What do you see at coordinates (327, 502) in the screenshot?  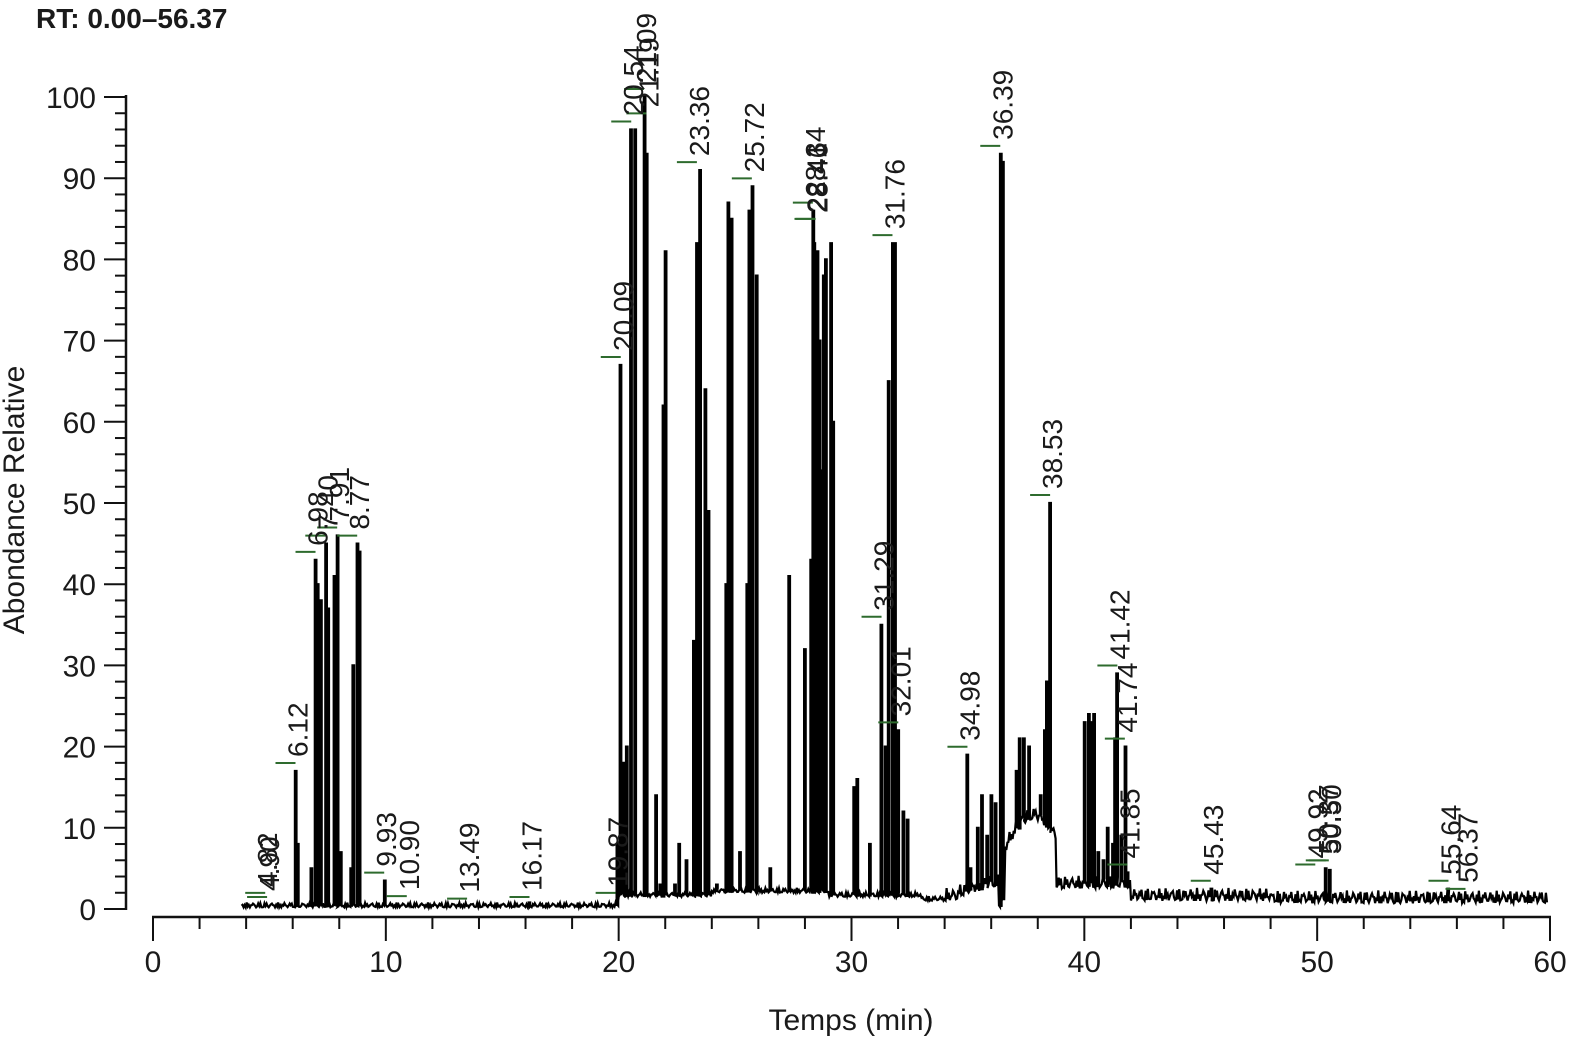 I see `peak-label: 7.40` at bounding box center [327, 502].